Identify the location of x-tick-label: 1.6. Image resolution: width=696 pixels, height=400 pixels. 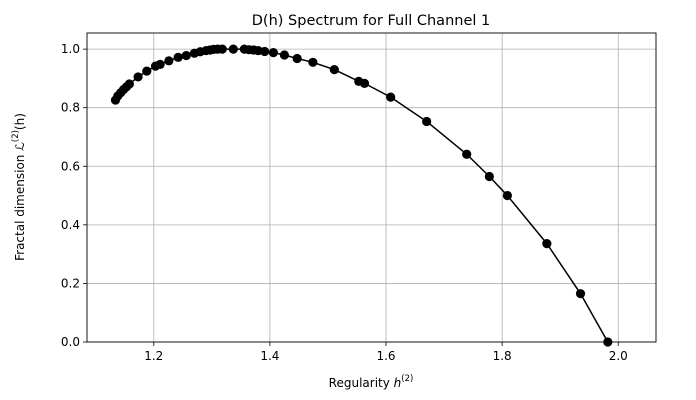
(385, 356).